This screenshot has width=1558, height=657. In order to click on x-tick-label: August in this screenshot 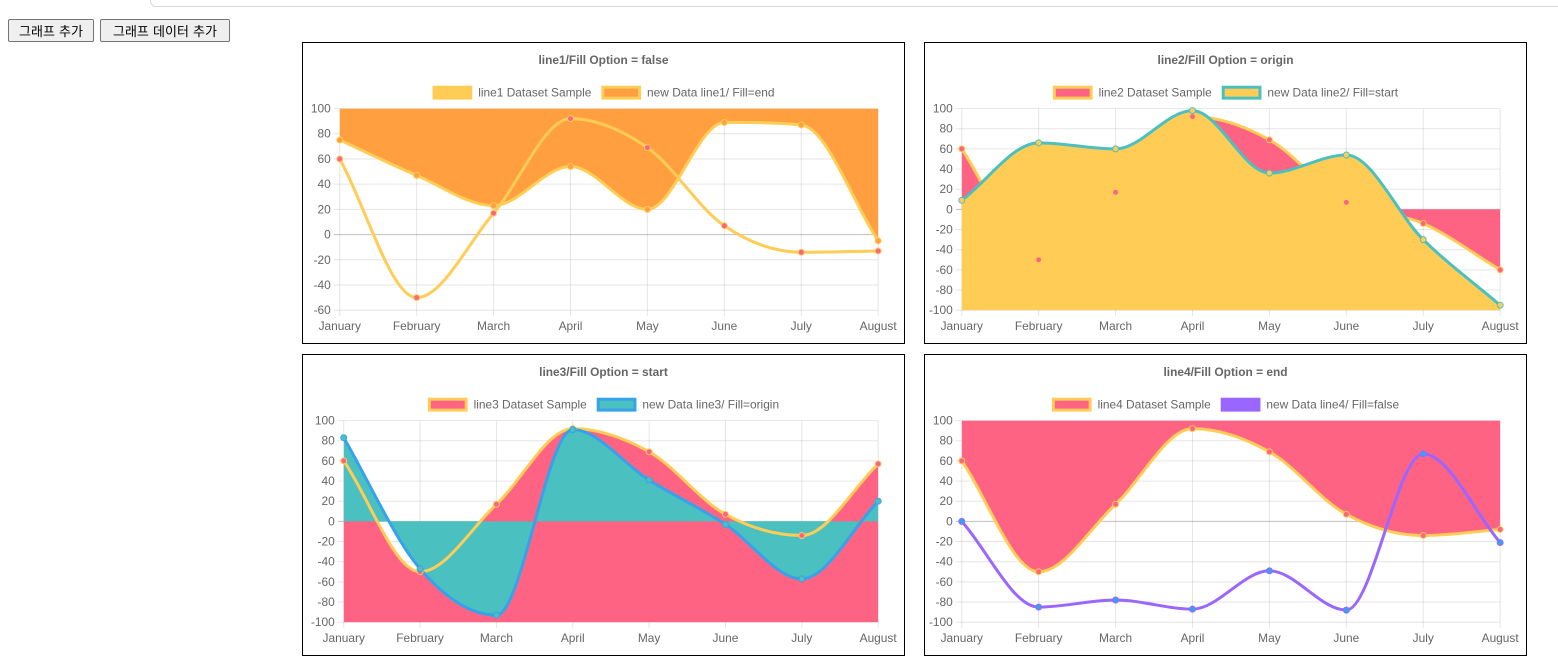, I will do `click(1501, 638)`.